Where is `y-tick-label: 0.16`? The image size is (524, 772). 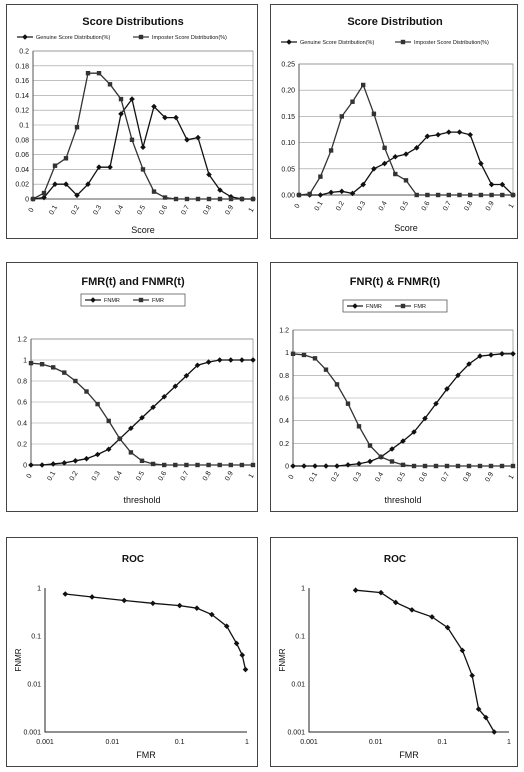
y-tick-label: 0.16 is located at coordinates (22, 81).